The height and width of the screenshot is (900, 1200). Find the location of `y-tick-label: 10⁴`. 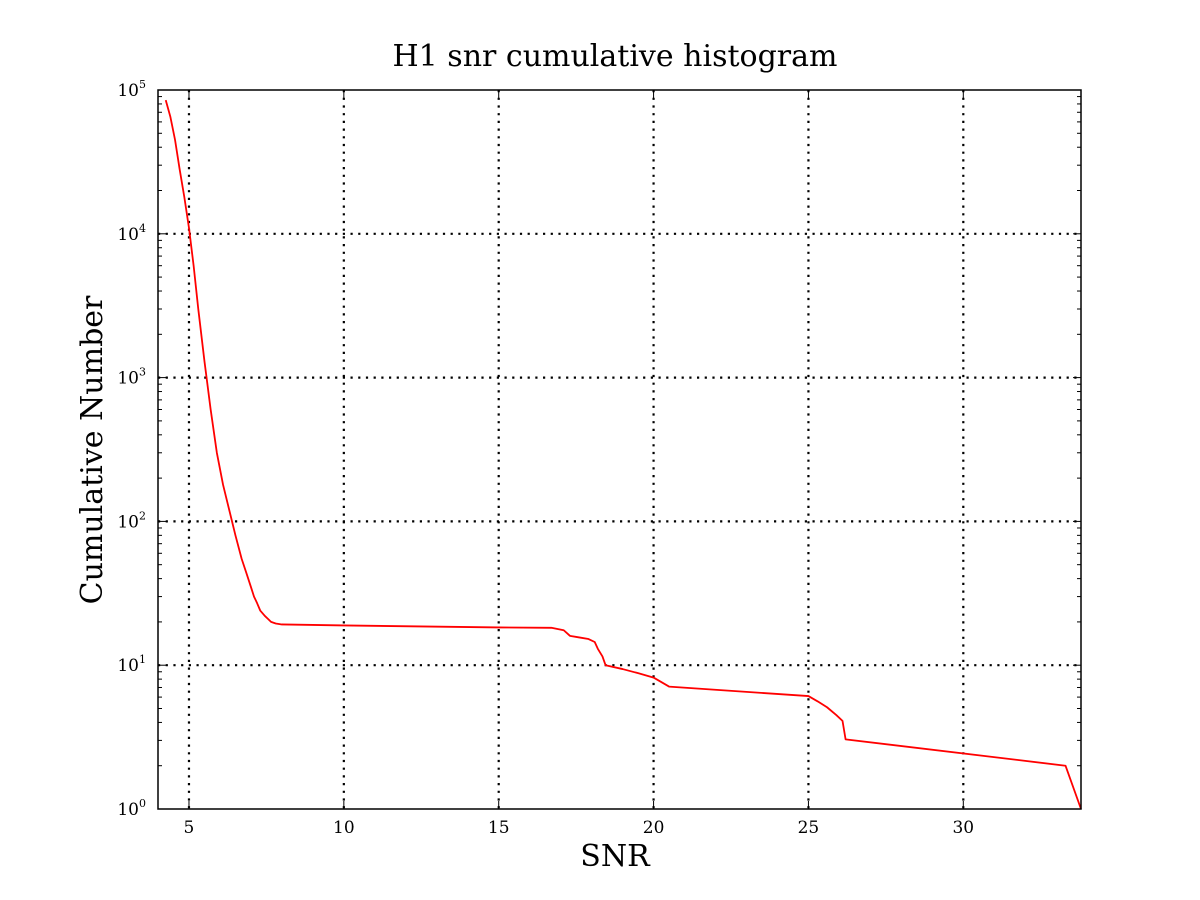

y-tick-label: 10⁴ is located at coordinates (131, 233).